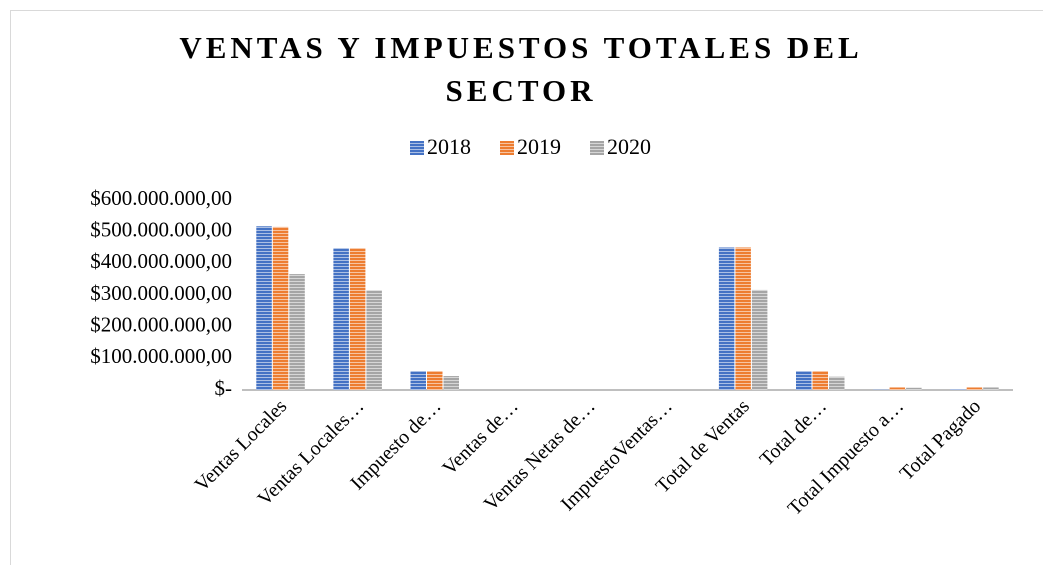 The height and width of the screenshot is (565, 1043). Describe the element at coordinates (161, 198) in the screenshot. I see `y-tick-label: $600.000.000,00` at that location.